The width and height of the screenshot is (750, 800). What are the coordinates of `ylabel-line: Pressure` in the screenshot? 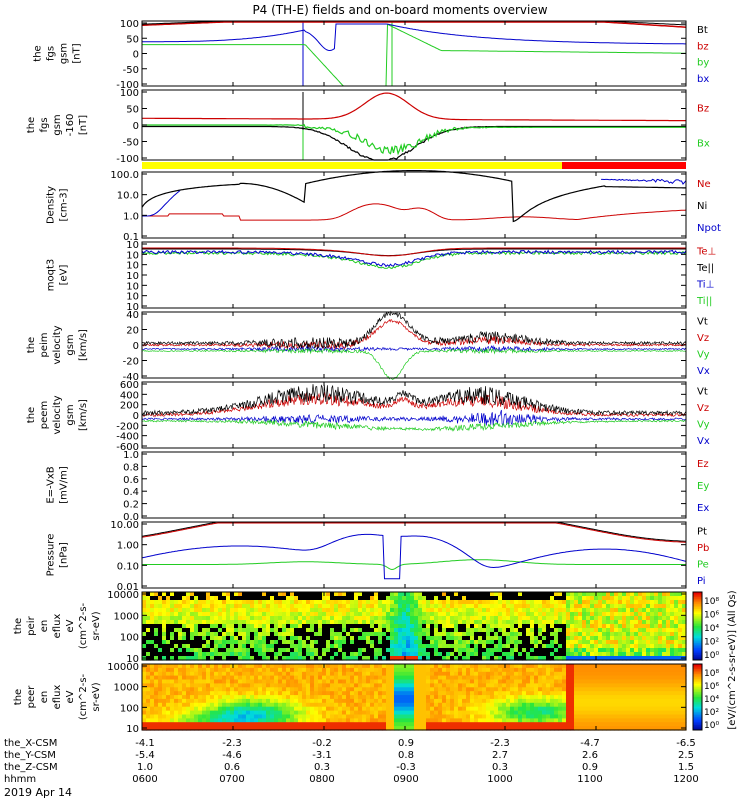 It's located at (51, 555).